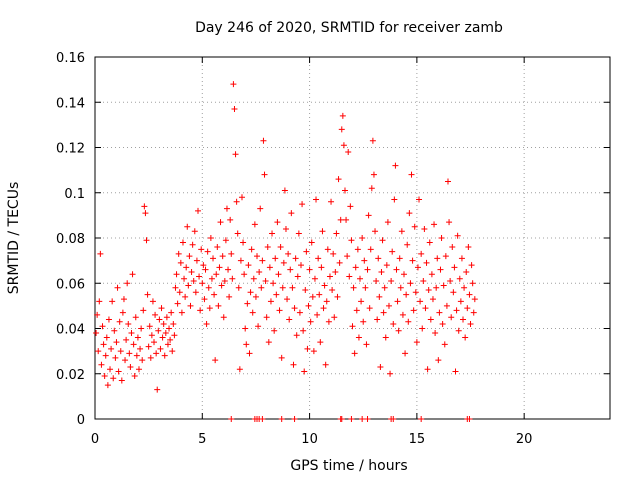 This screenshot has height=480, width=640. I want to click on y-tick-label: 0.08, so click(70, 239).